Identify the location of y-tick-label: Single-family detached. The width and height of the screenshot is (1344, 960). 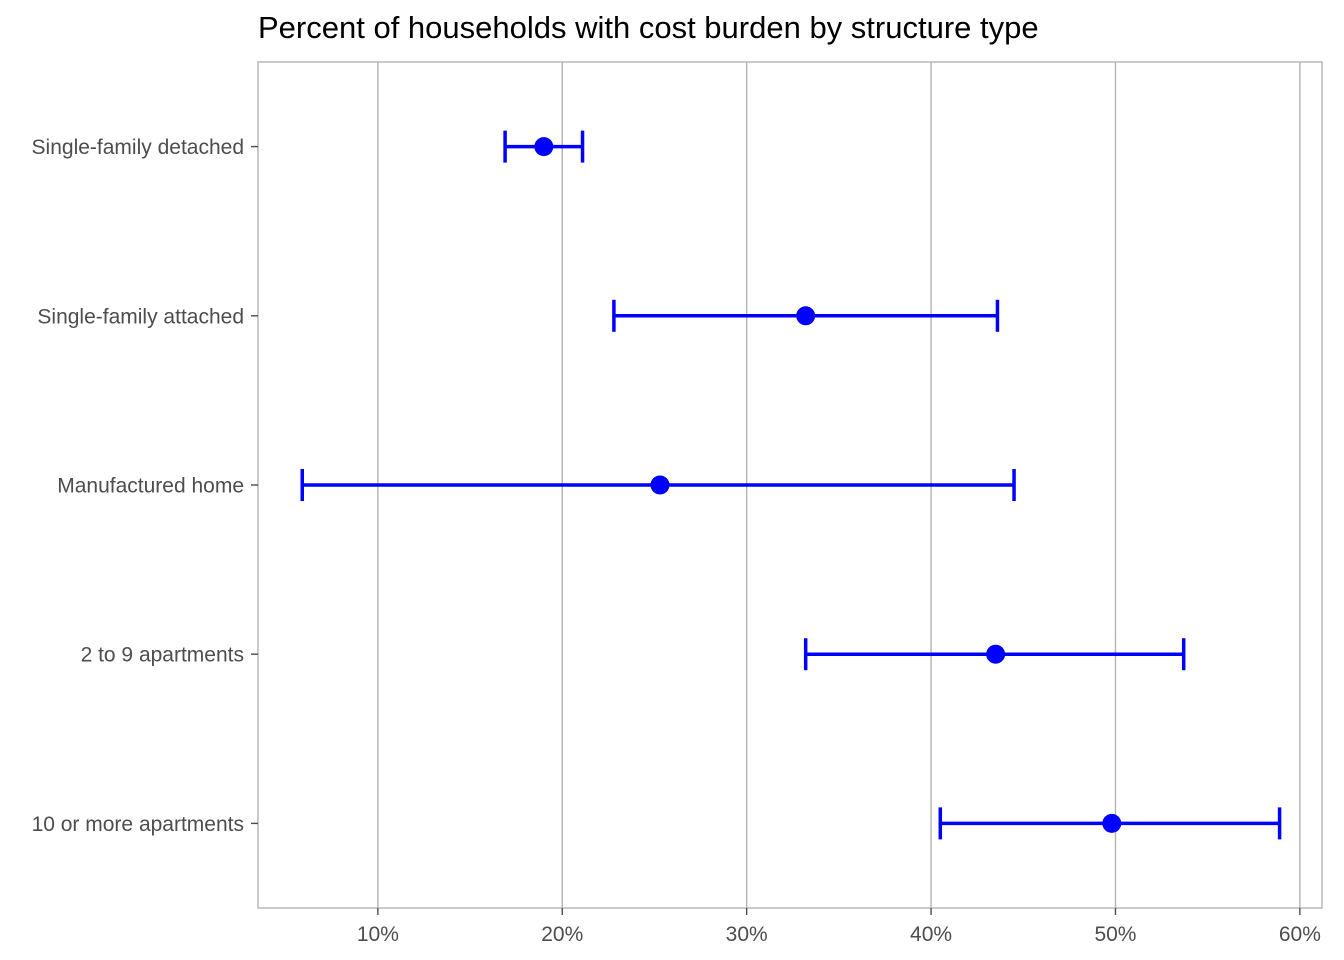
(138, 147).